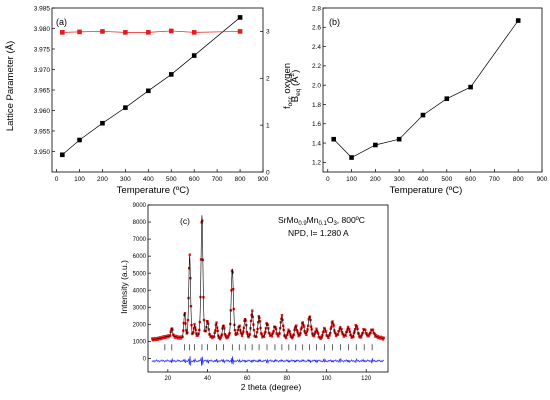  What do you see at coordinates (351, 179) in the screenshot?
I see `panel-b-xtick-label: 100` at bounding box center [351, 179].